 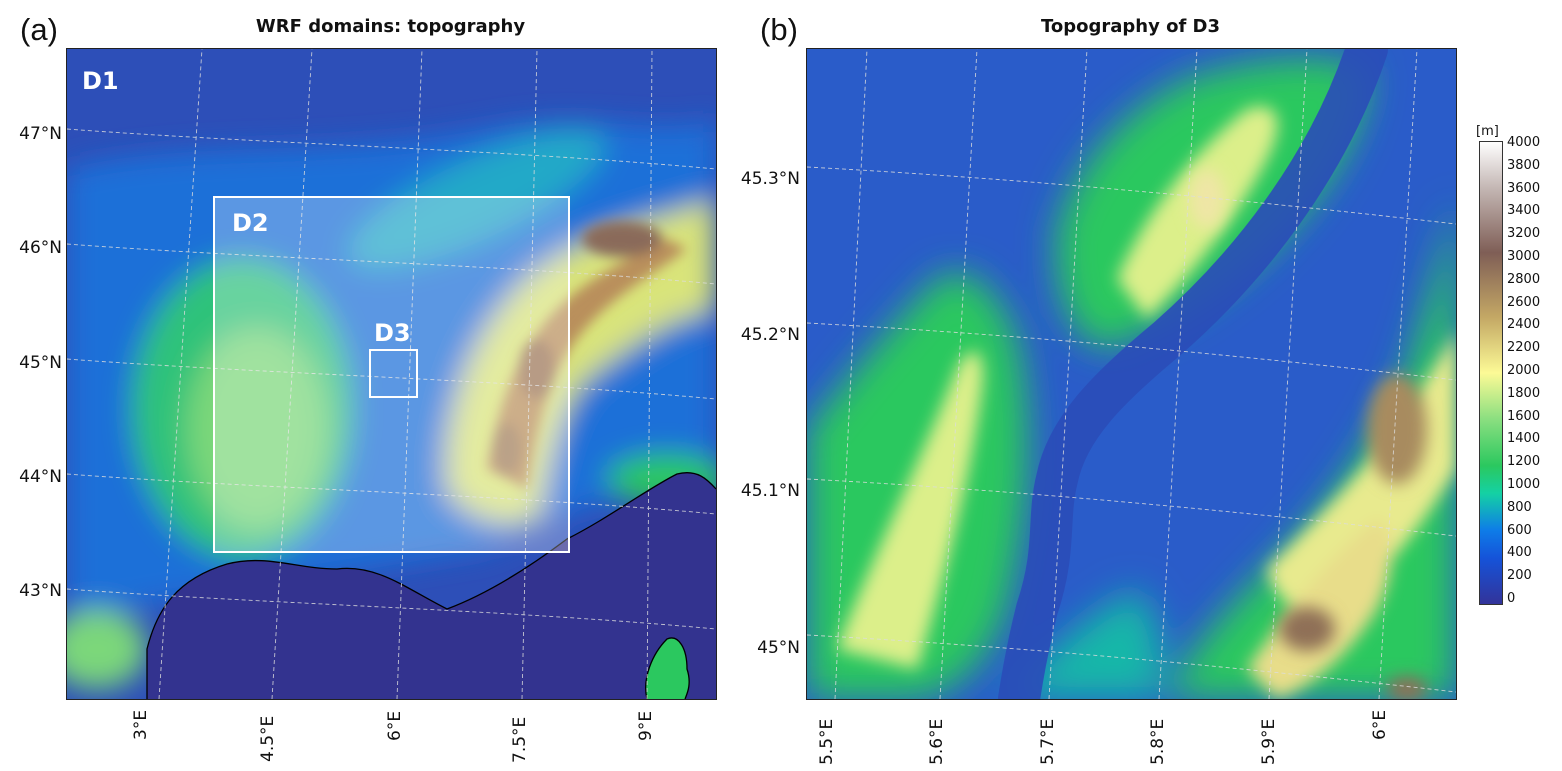 I want to click on colorbar-tick-label: 2200, so click(x=1524, y=348).